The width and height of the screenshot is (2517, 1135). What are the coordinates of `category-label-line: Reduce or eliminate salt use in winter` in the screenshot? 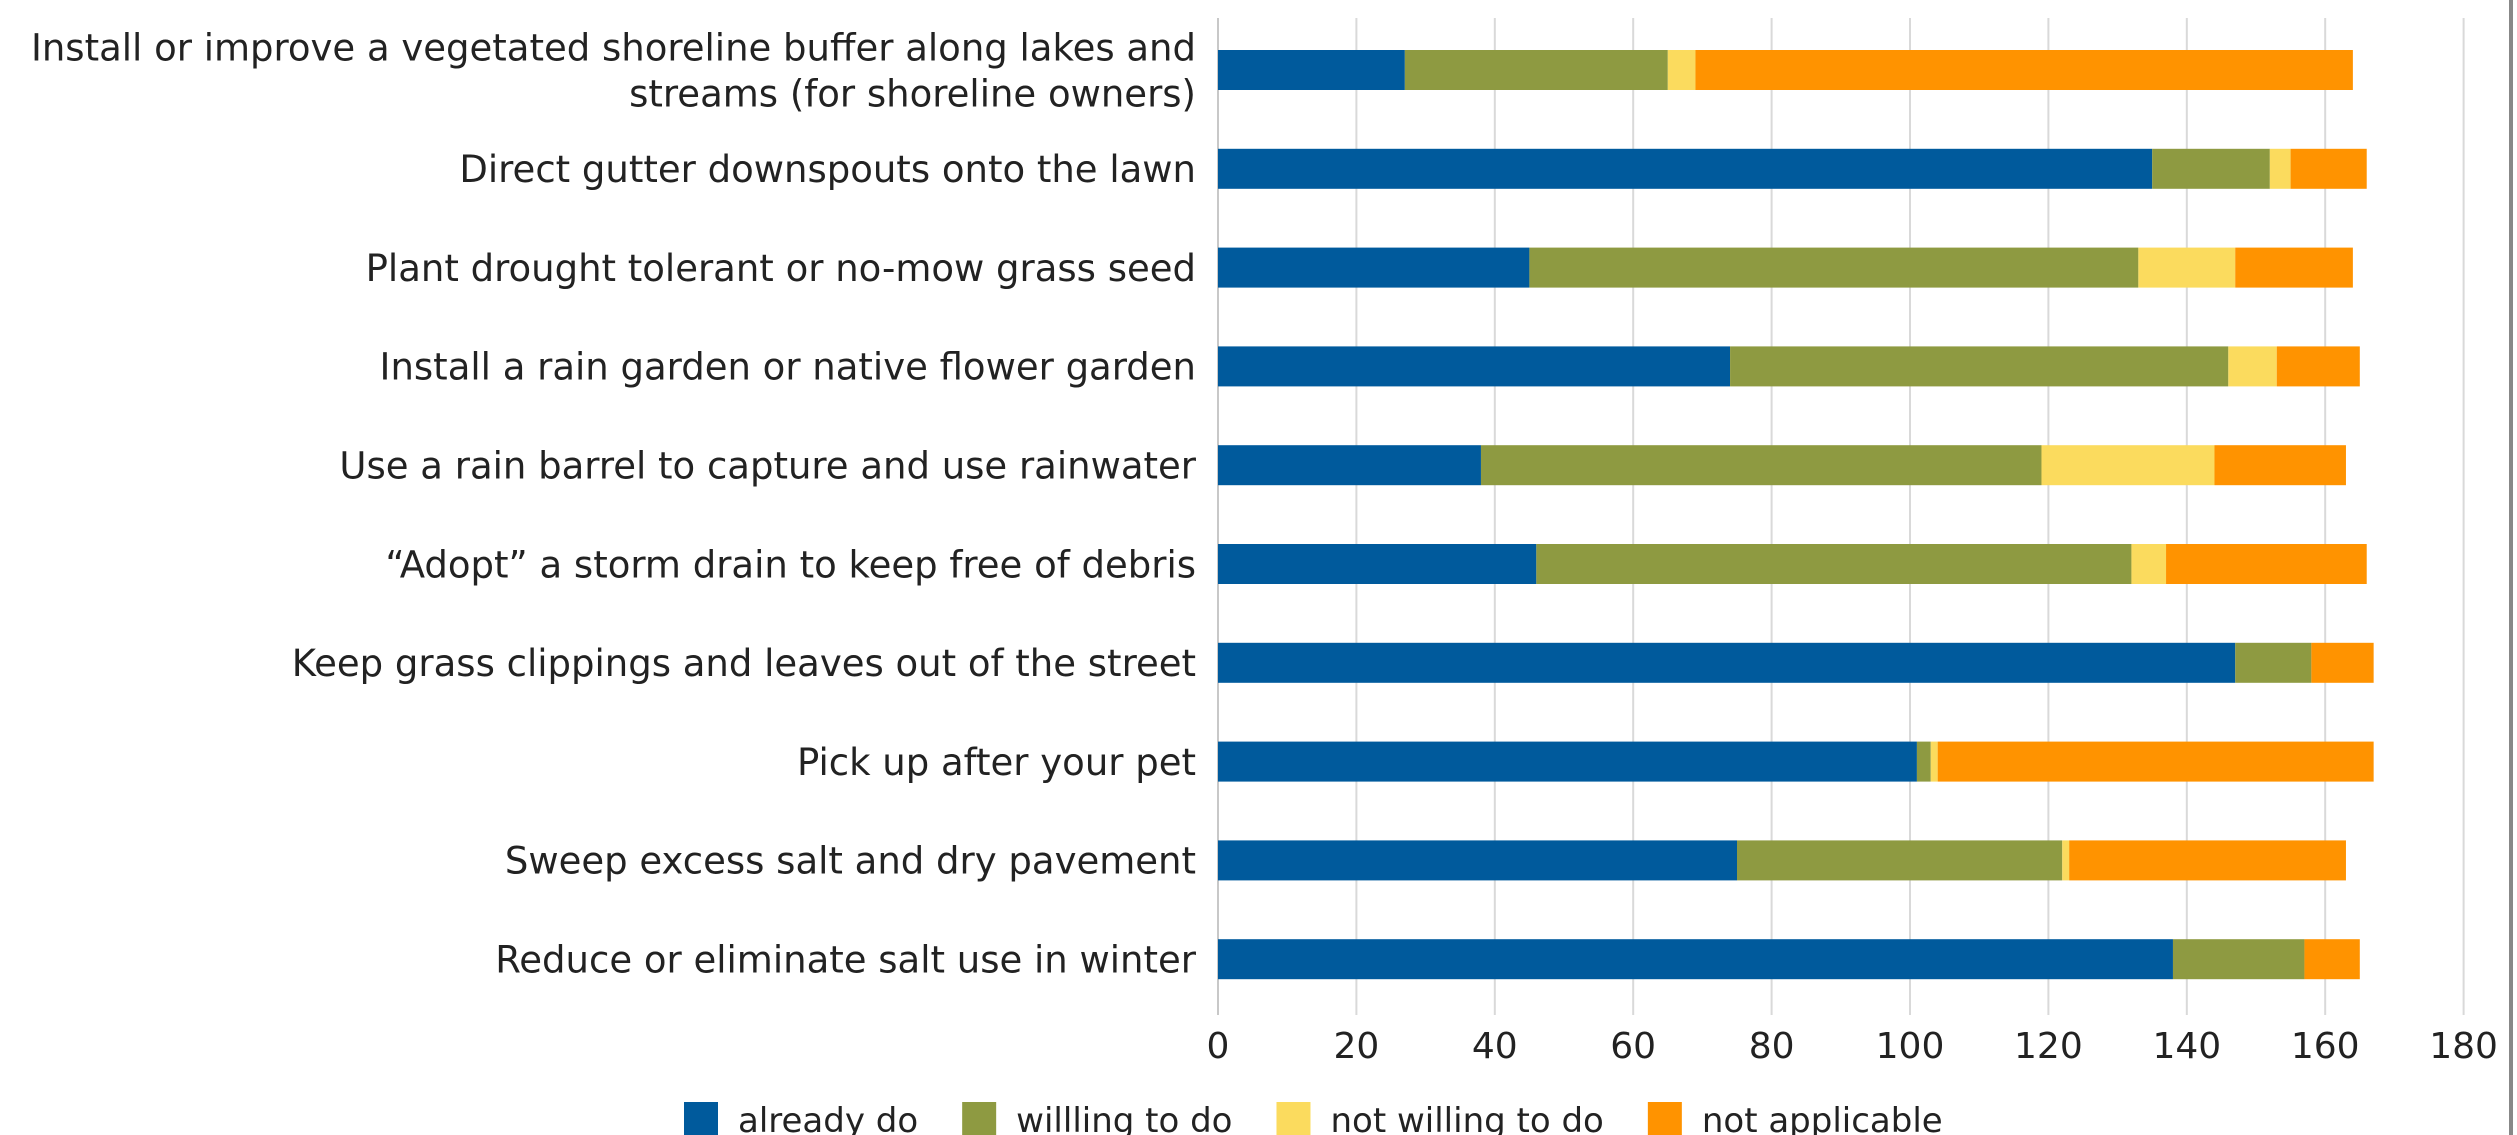 It's located at (846, 960).